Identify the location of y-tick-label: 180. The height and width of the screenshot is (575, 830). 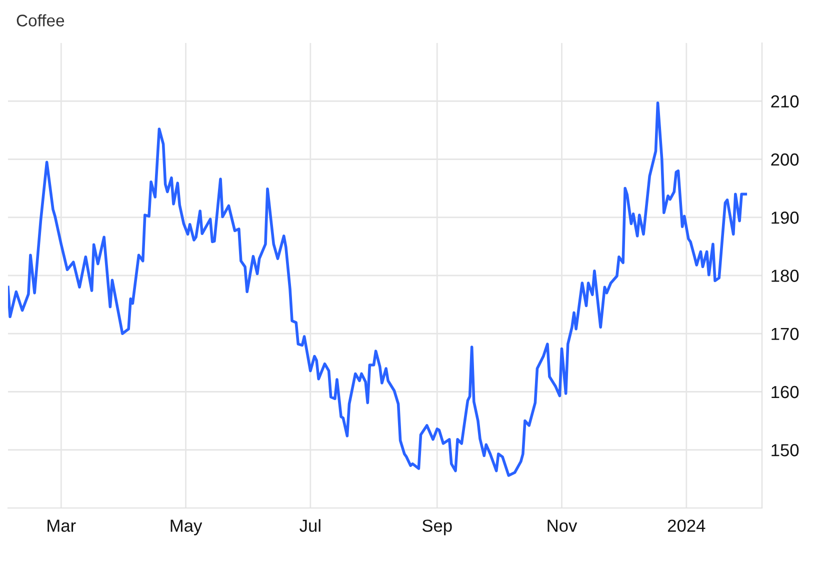
(785, 276).